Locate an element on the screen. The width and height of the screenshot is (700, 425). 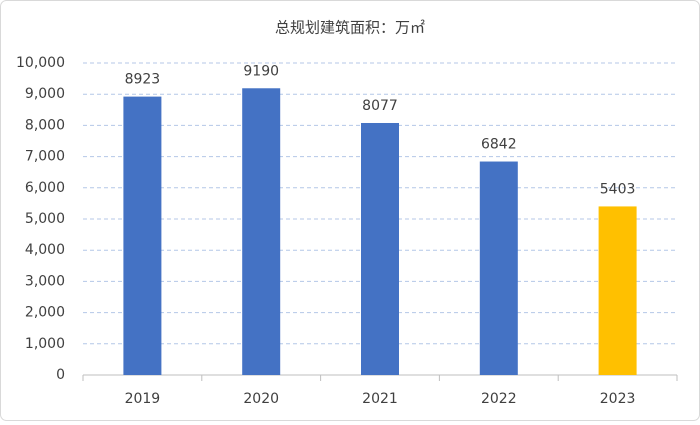
data-label: 8077 is located at coordinates (380, 106).